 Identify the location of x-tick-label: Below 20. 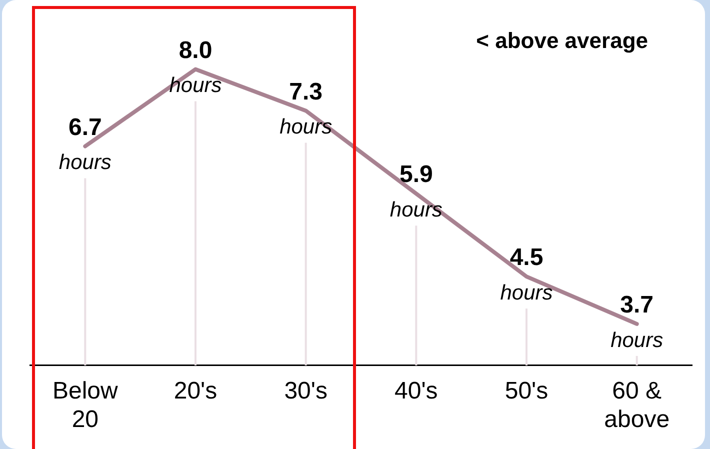
(85, 405).